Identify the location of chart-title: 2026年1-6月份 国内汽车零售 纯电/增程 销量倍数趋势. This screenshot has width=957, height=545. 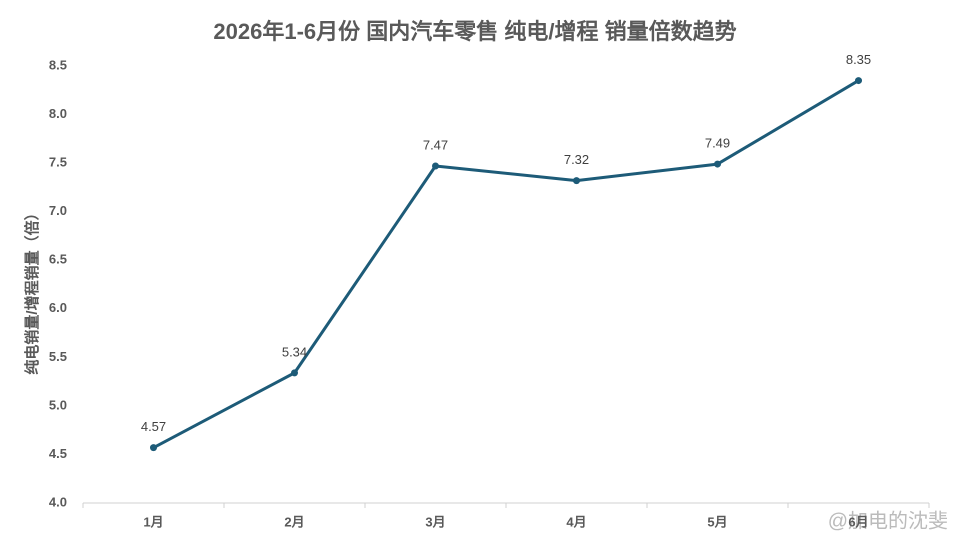
(474, 31).